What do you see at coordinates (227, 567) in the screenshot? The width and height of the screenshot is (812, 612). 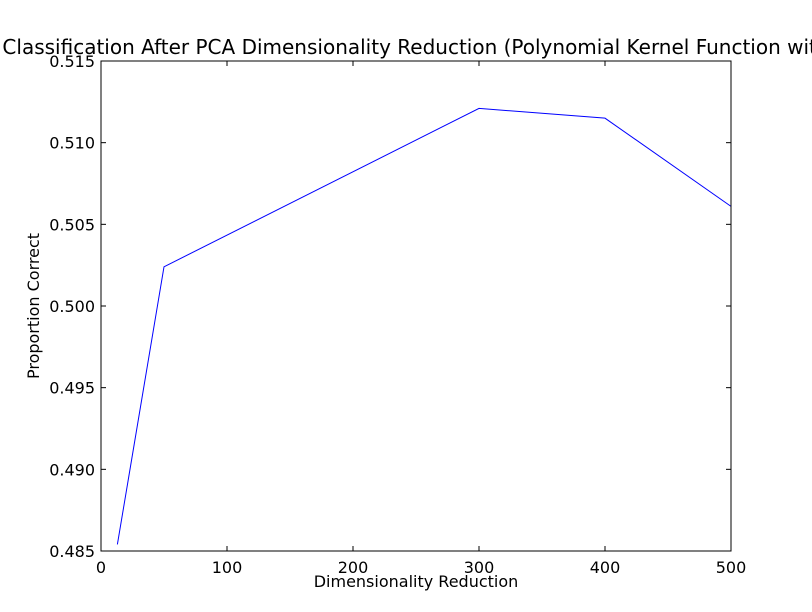 I see `x-tick-label: 100` at bounding box center [227, 567].